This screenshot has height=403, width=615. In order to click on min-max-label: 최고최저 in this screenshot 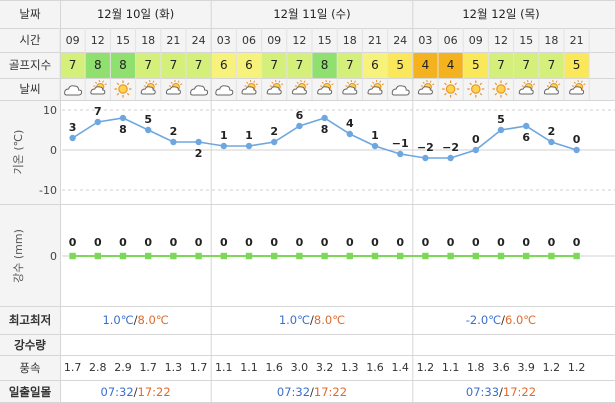, I will do `click(30, 320)`.